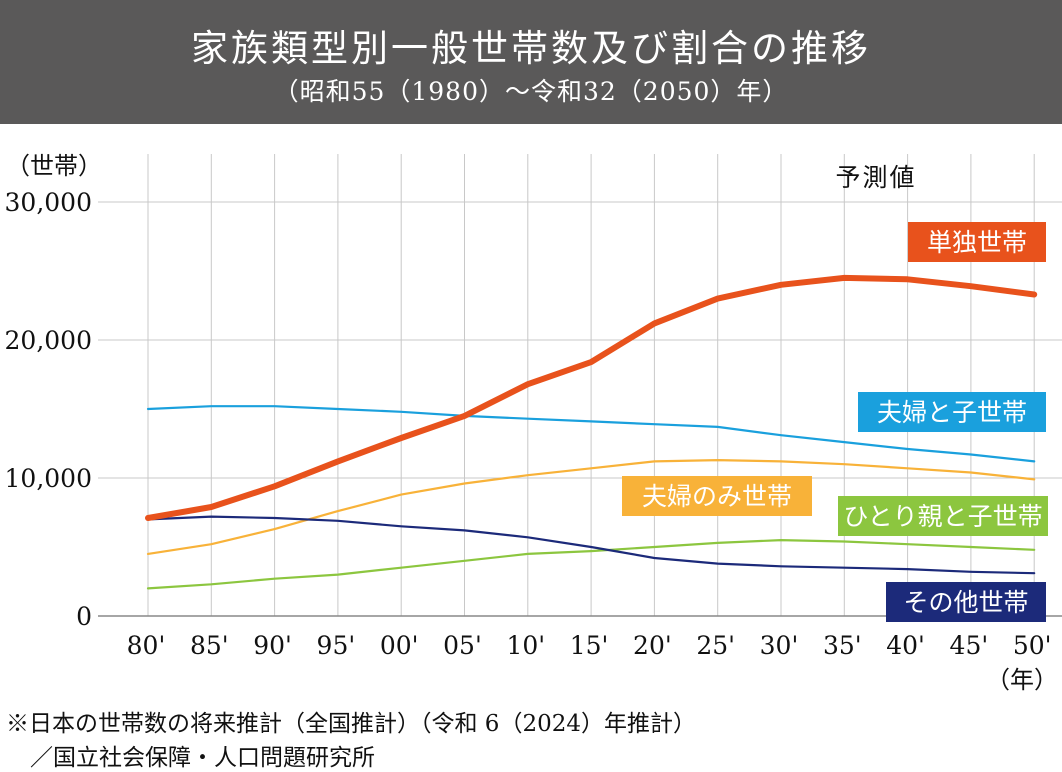 The width and height of the screenshot is (1062, 772). I want to click on series-label-couple_children: 夫婦と子世帯, so click(952, 412).